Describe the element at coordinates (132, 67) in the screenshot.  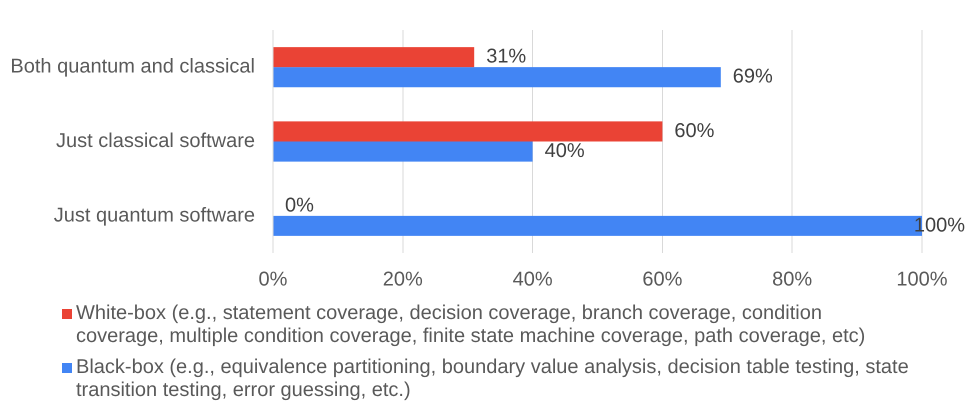
I see `y-tick-label: Both quantum and classical` at that location.